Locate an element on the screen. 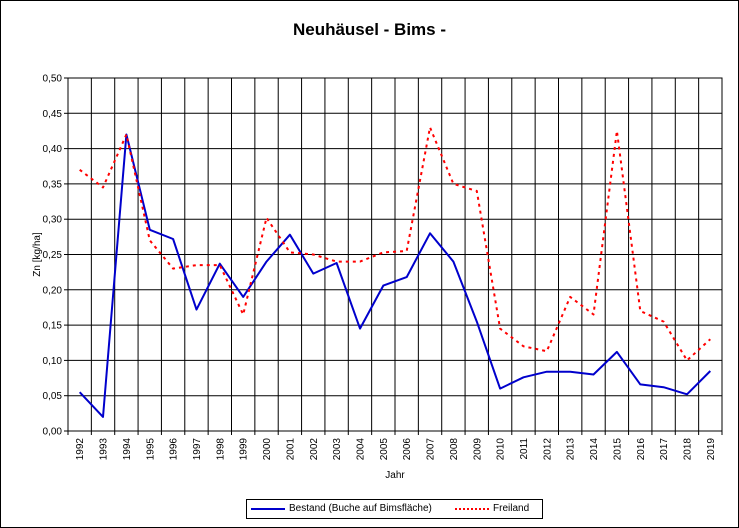  legend-swatch-freiland is located at coordinates (472, 508).